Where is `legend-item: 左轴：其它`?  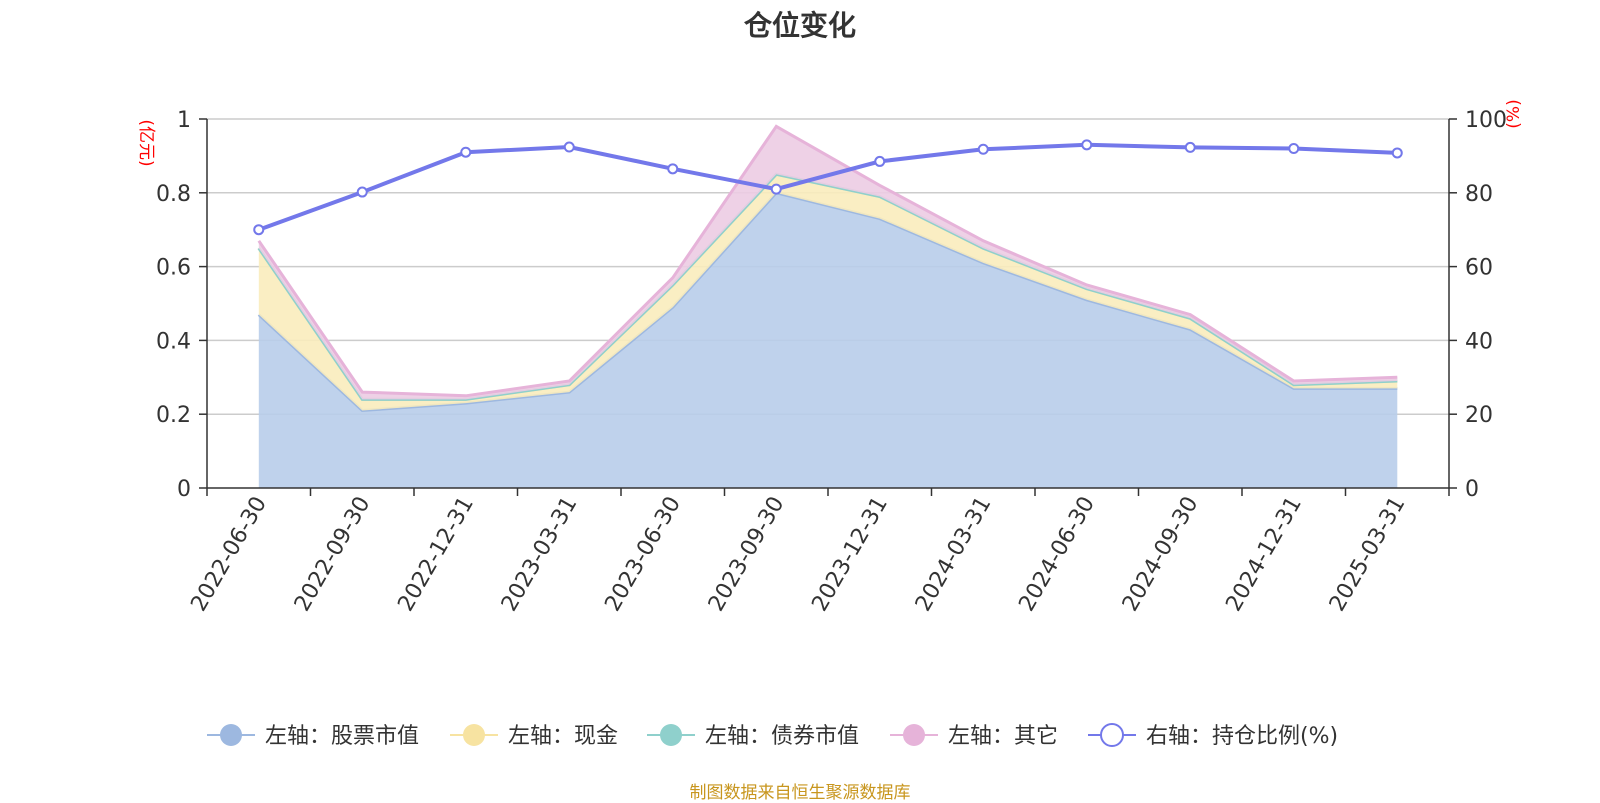
legend-item: 左轴：其它 is located at coordinates (974, 736).